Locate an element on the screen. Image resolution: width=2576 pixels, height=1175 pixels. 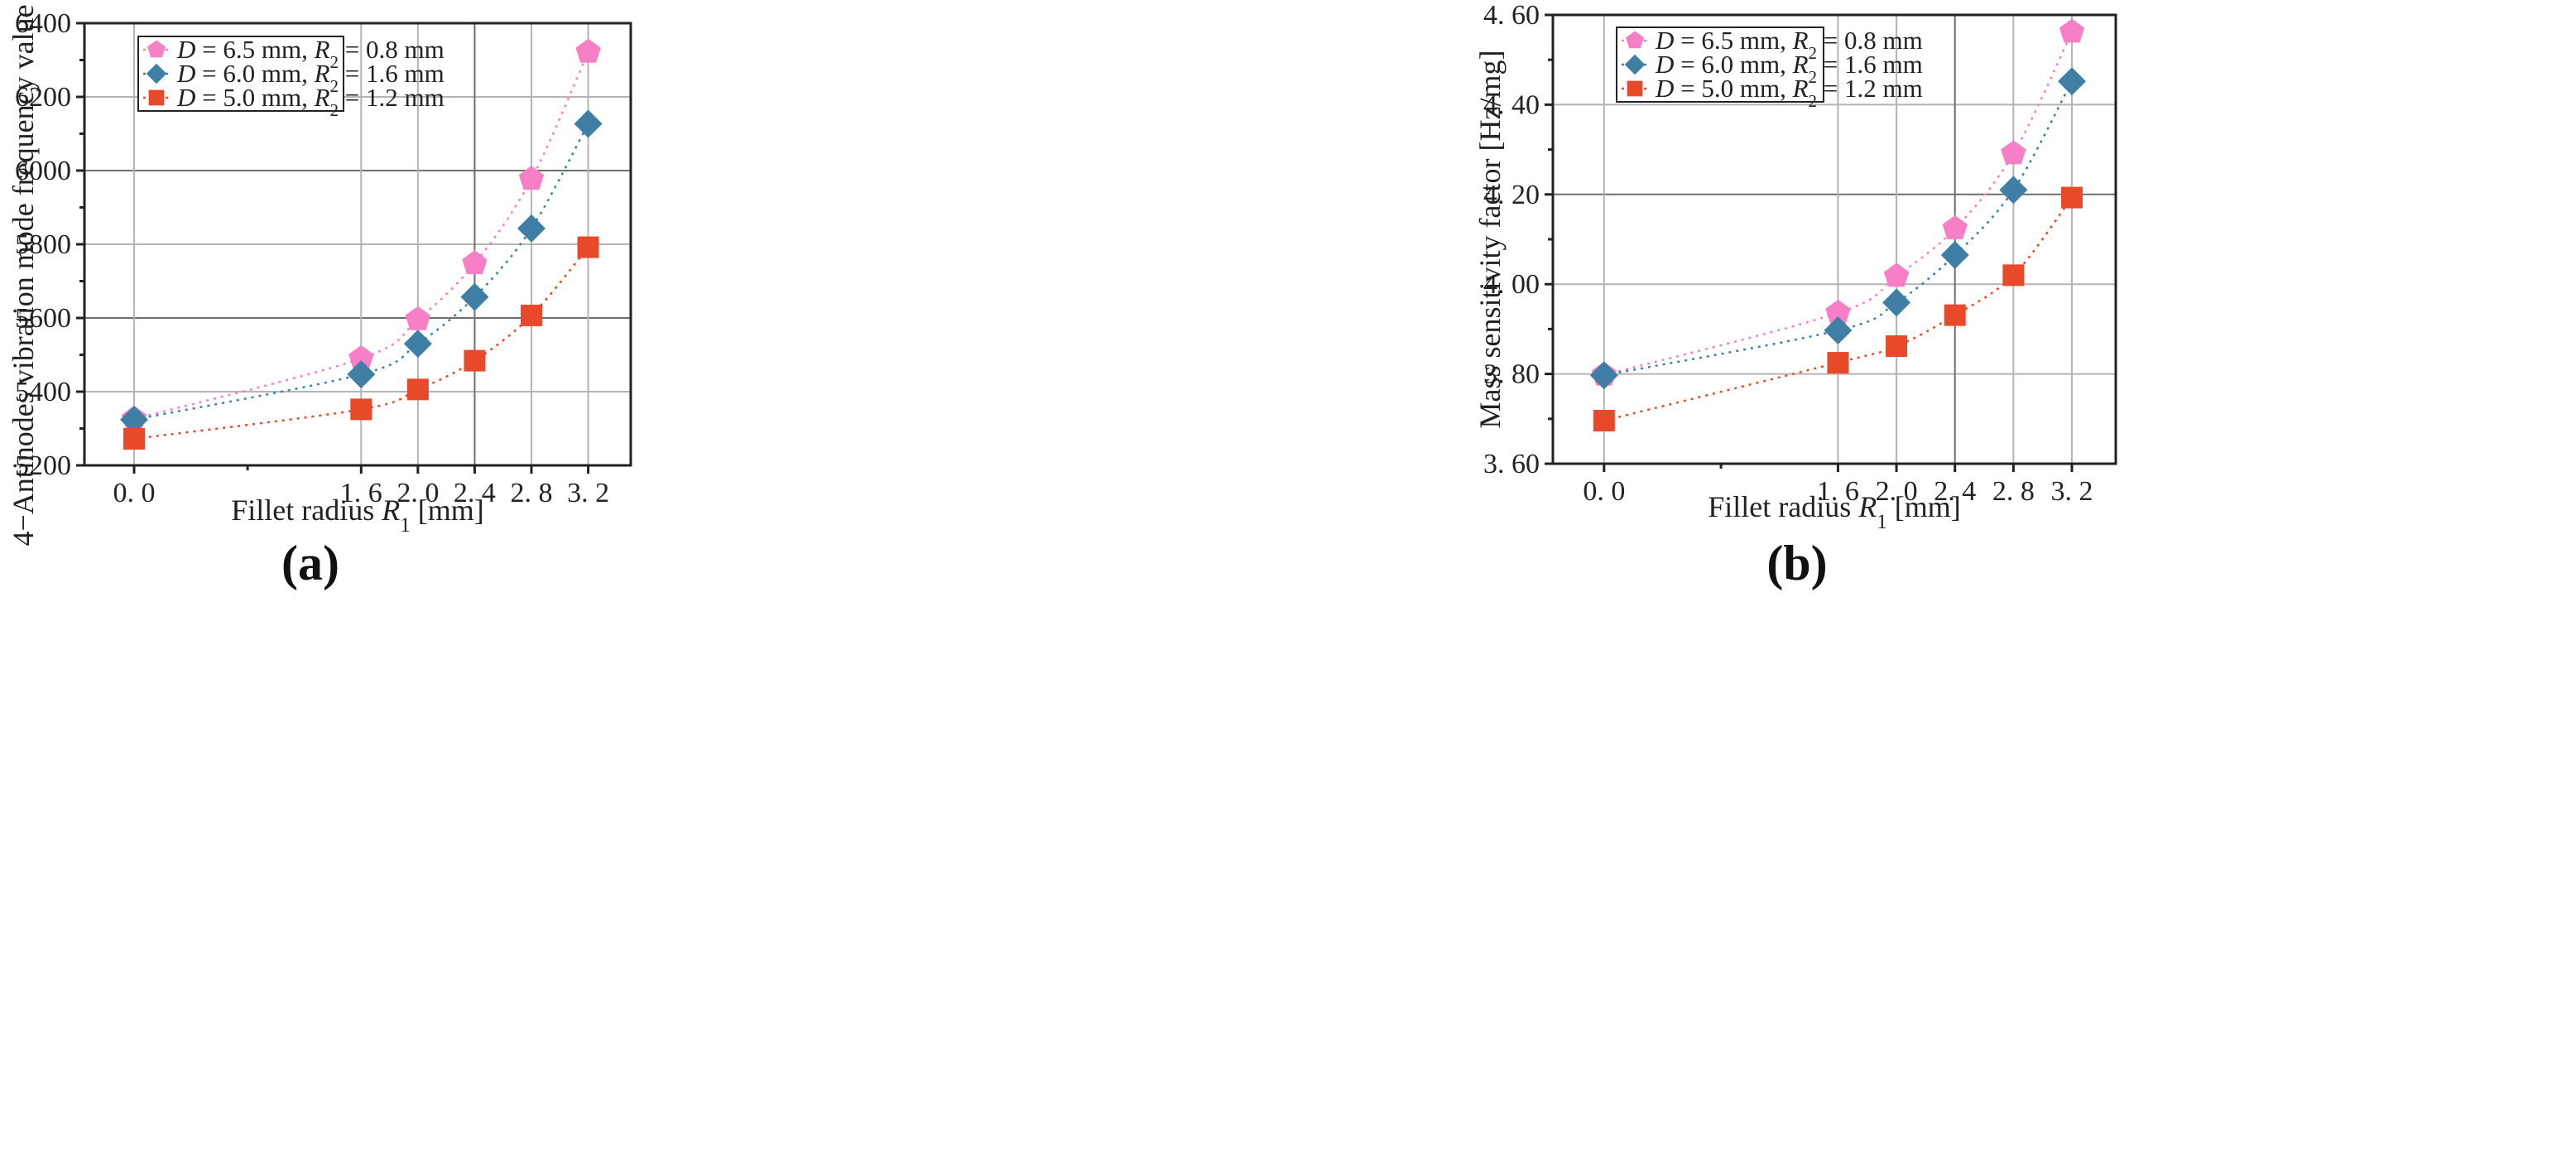
grid is located at coordinates (357, 244).